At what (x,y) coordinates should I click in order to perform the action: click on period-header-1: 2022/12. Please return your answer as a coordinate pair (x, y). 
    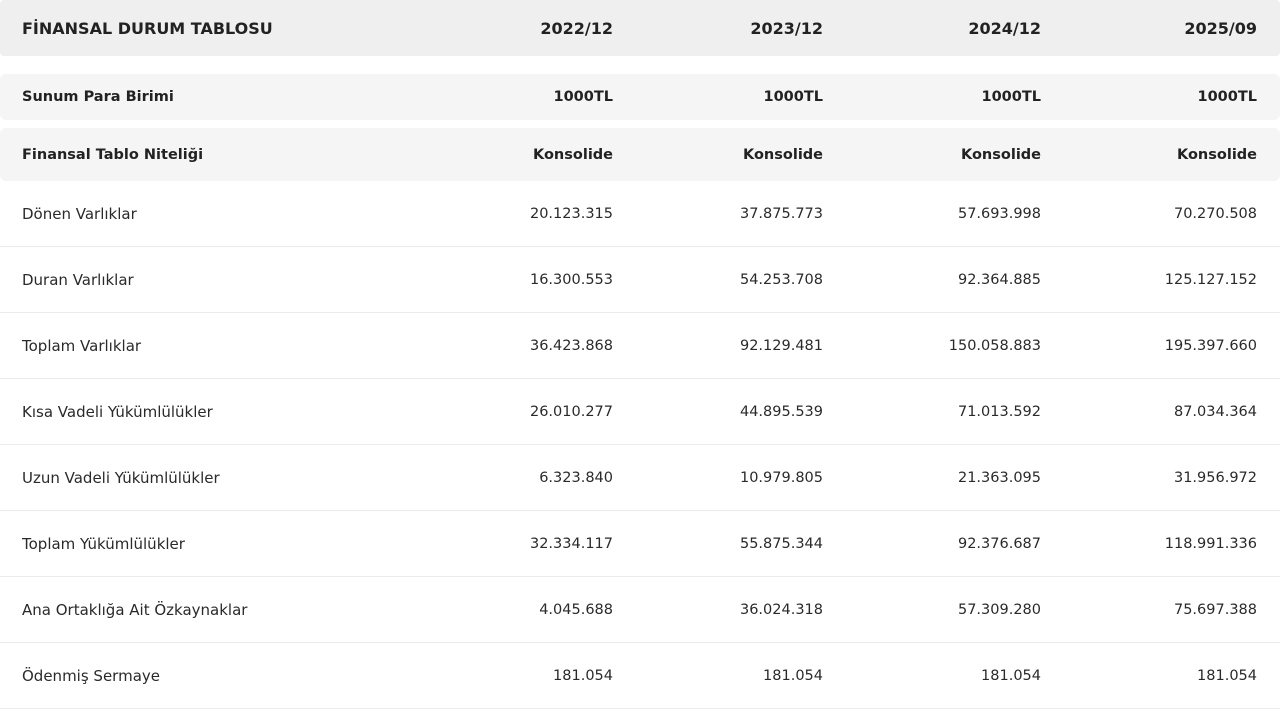
    Looking at the image, I should click on (576, 28).